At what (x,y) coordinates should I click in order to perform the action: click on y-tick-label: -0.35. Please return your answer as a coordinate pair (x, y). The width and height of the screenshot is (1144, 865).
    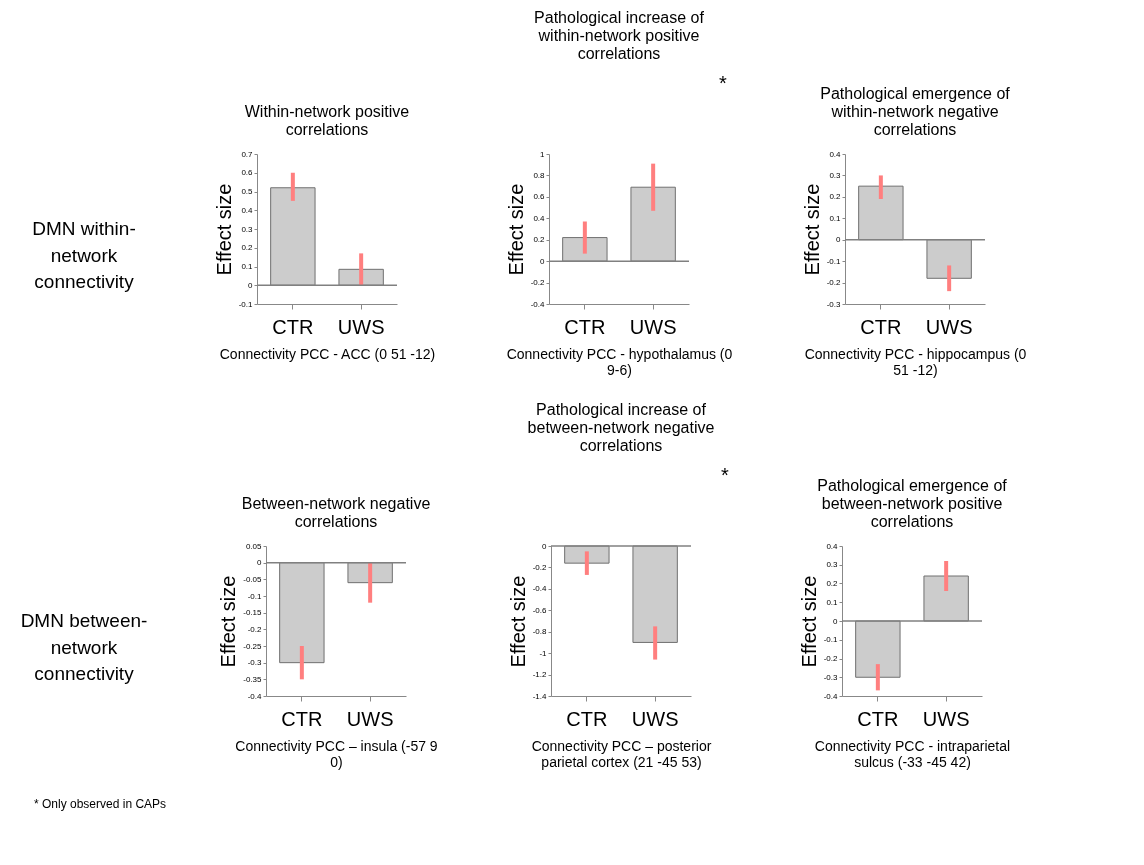
    Looking at the image, I should click on (253, 679).